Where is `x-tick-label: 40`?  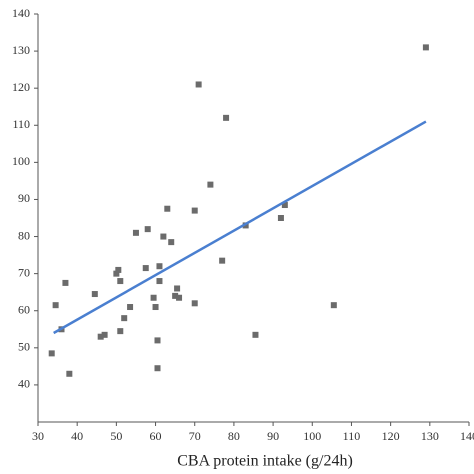
x-tick-label: 40 is located at coordinates (77, 436).